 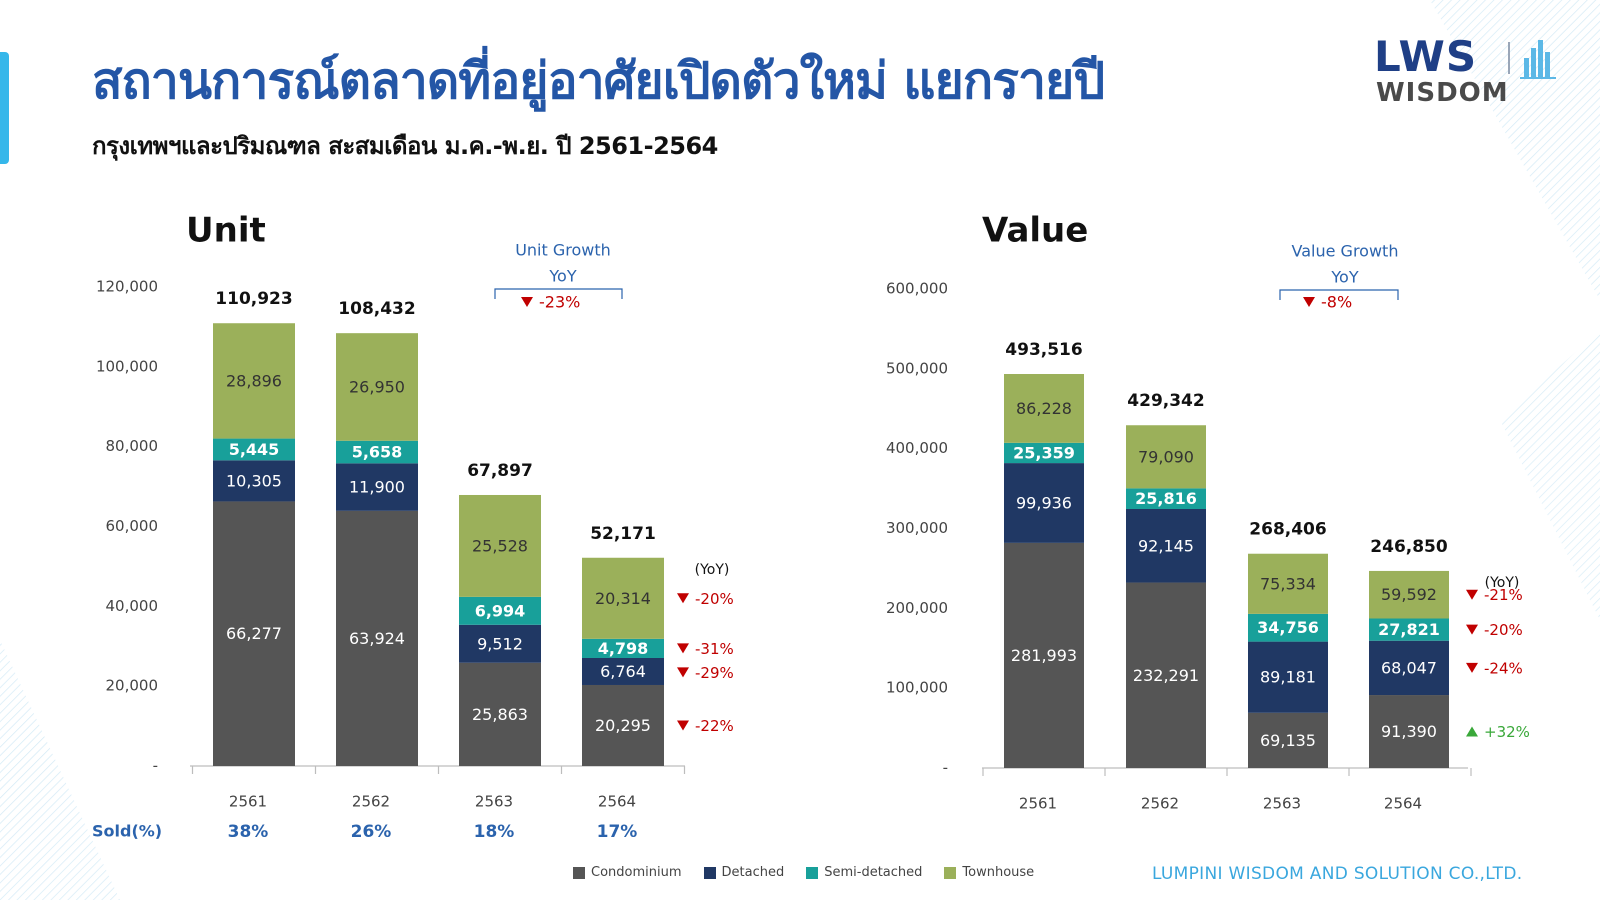 I want to click on unit-bar-data-label: 25,528, so click(x=500, y=545).